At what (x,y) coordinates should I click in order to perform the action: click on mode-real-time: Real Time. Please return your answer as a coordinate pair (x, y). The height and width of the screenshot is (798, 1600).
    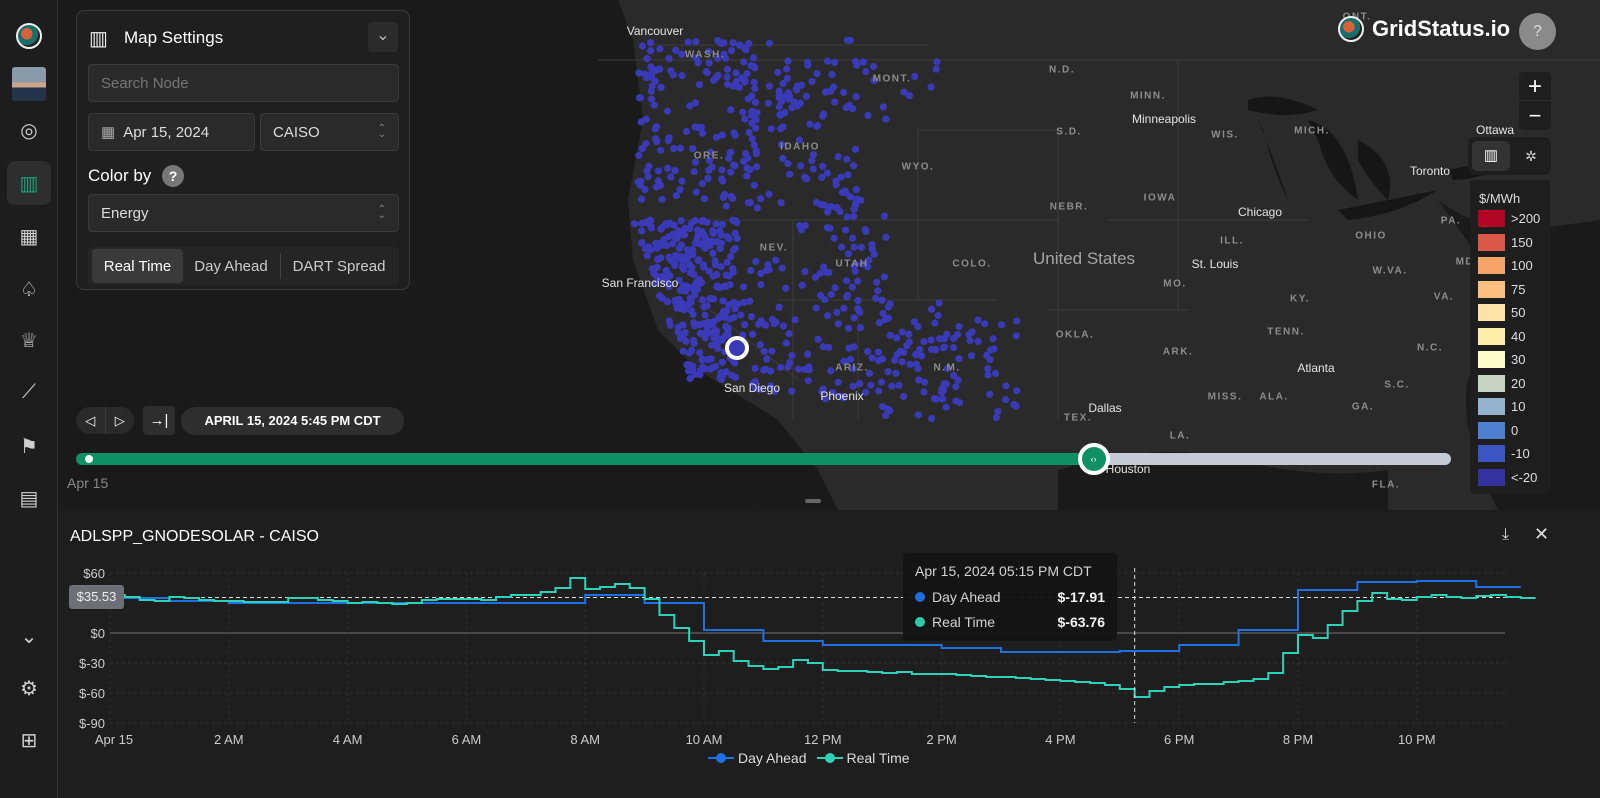
    Looking at the image, I should click on (137, 266).